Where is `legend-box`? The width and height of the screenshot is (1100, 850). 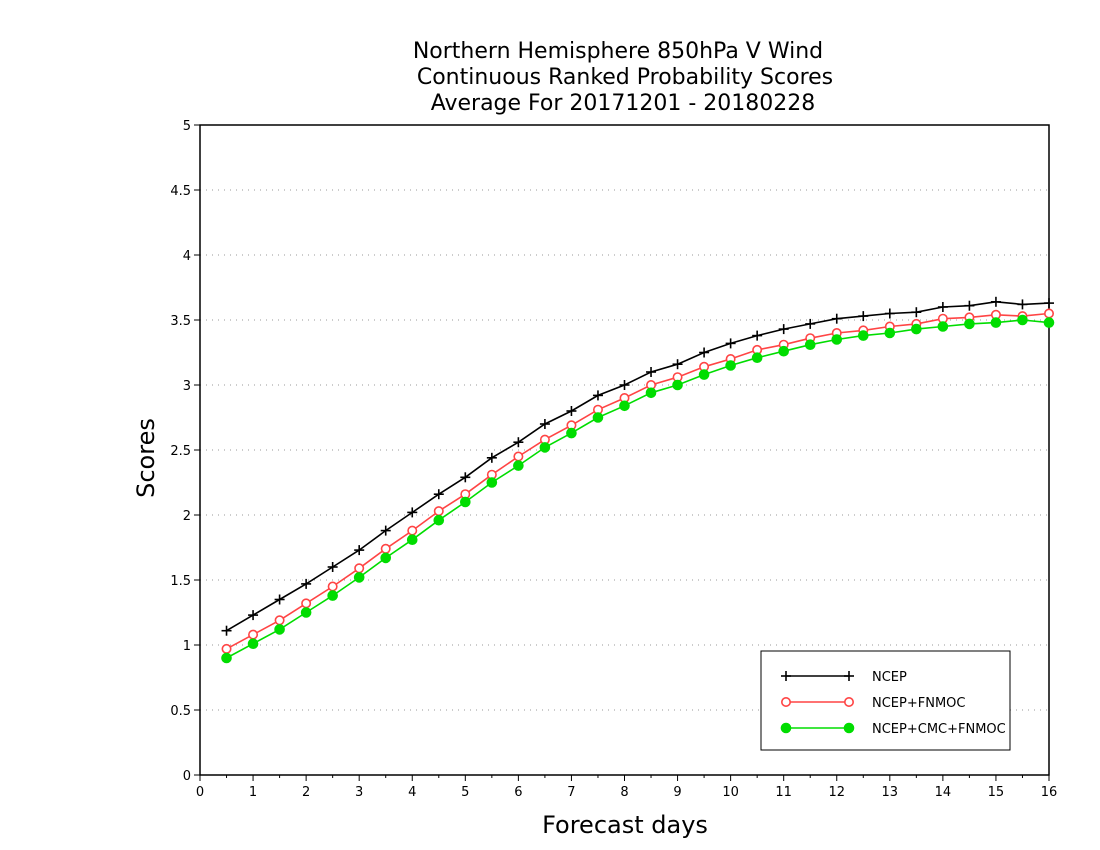 legend-box is located at coordinates (885, 700).